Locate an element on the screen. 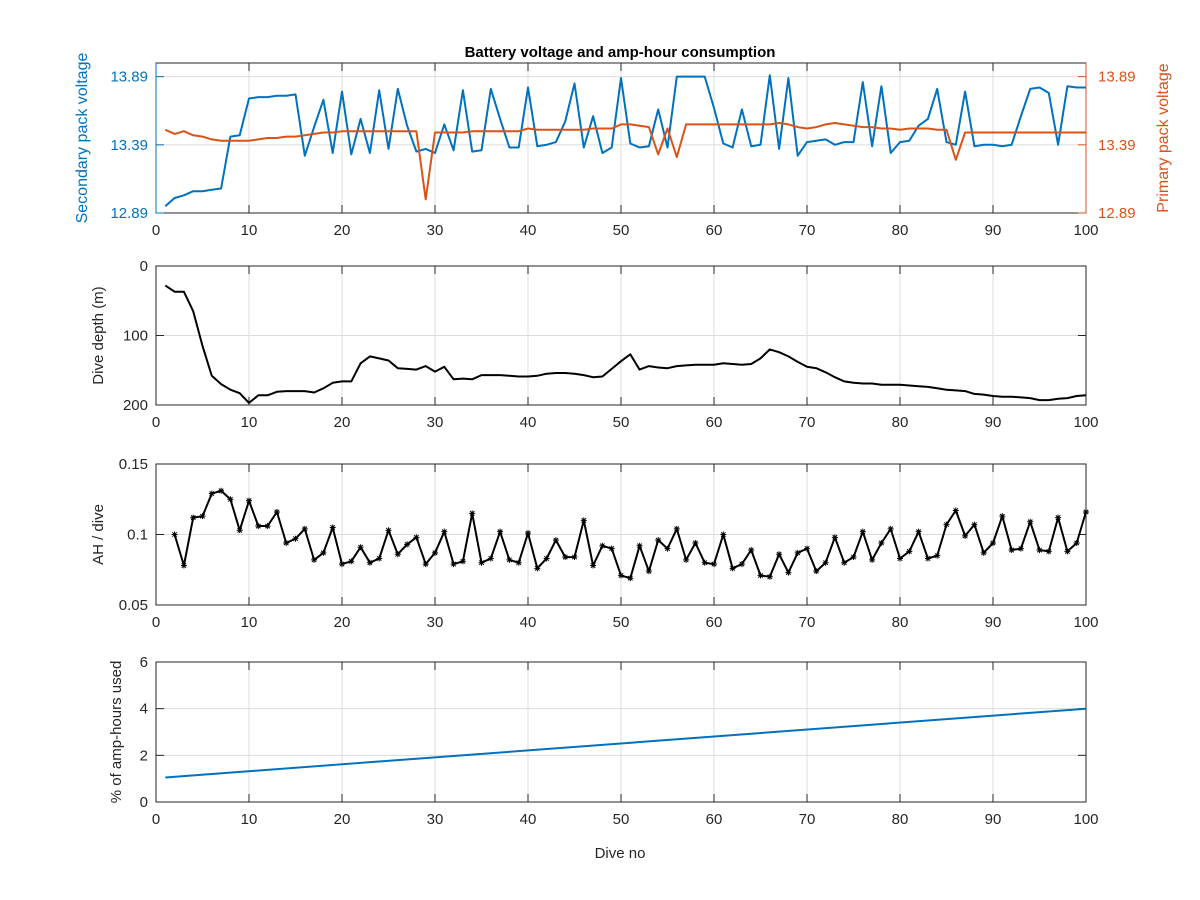 This screenshot has width=1200, height=900. y-tick-label: 200 is located at coordinates (135, 405).